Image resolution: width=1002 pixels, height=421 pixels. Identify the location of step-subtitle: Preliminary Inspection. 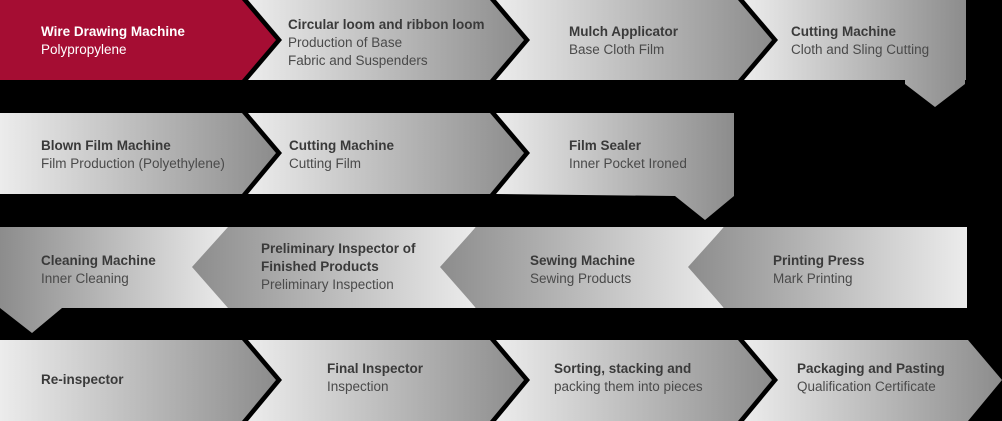
(327, 284).